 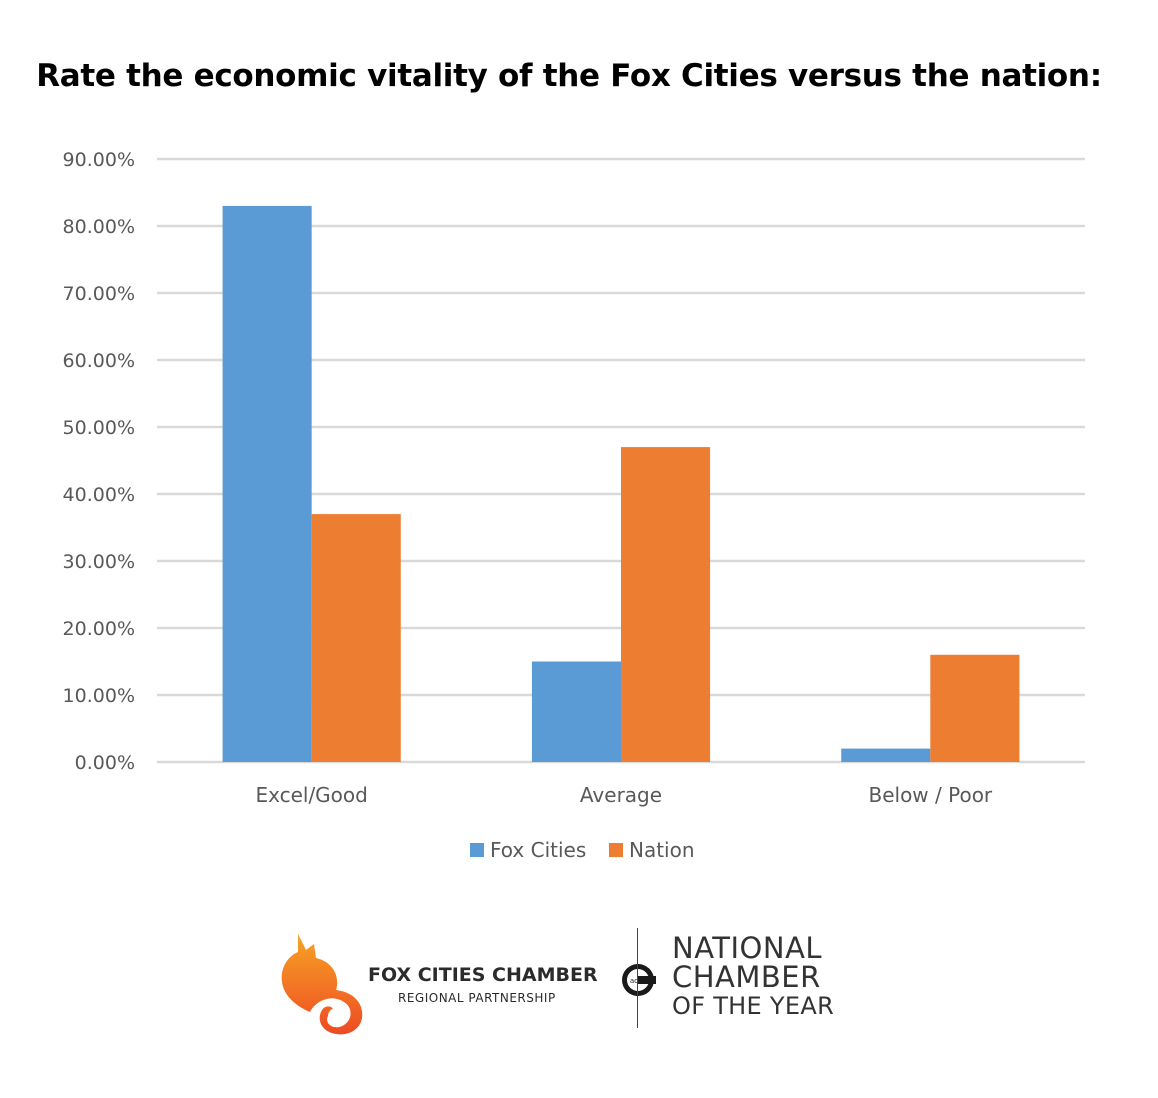 I want to click on y-tick-label: 70.00%, so click(x=99, y=294).